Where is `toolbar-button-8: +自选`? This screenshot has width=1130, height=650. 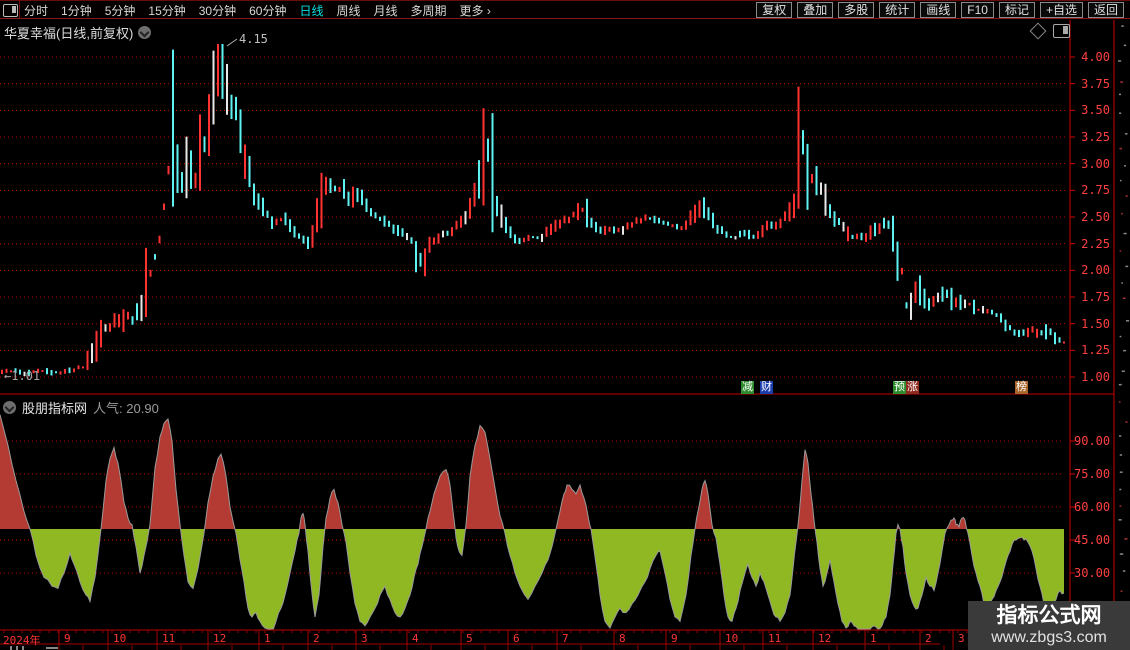 toolbar-button-8: +自选 is located at coordinates (1061, 10).